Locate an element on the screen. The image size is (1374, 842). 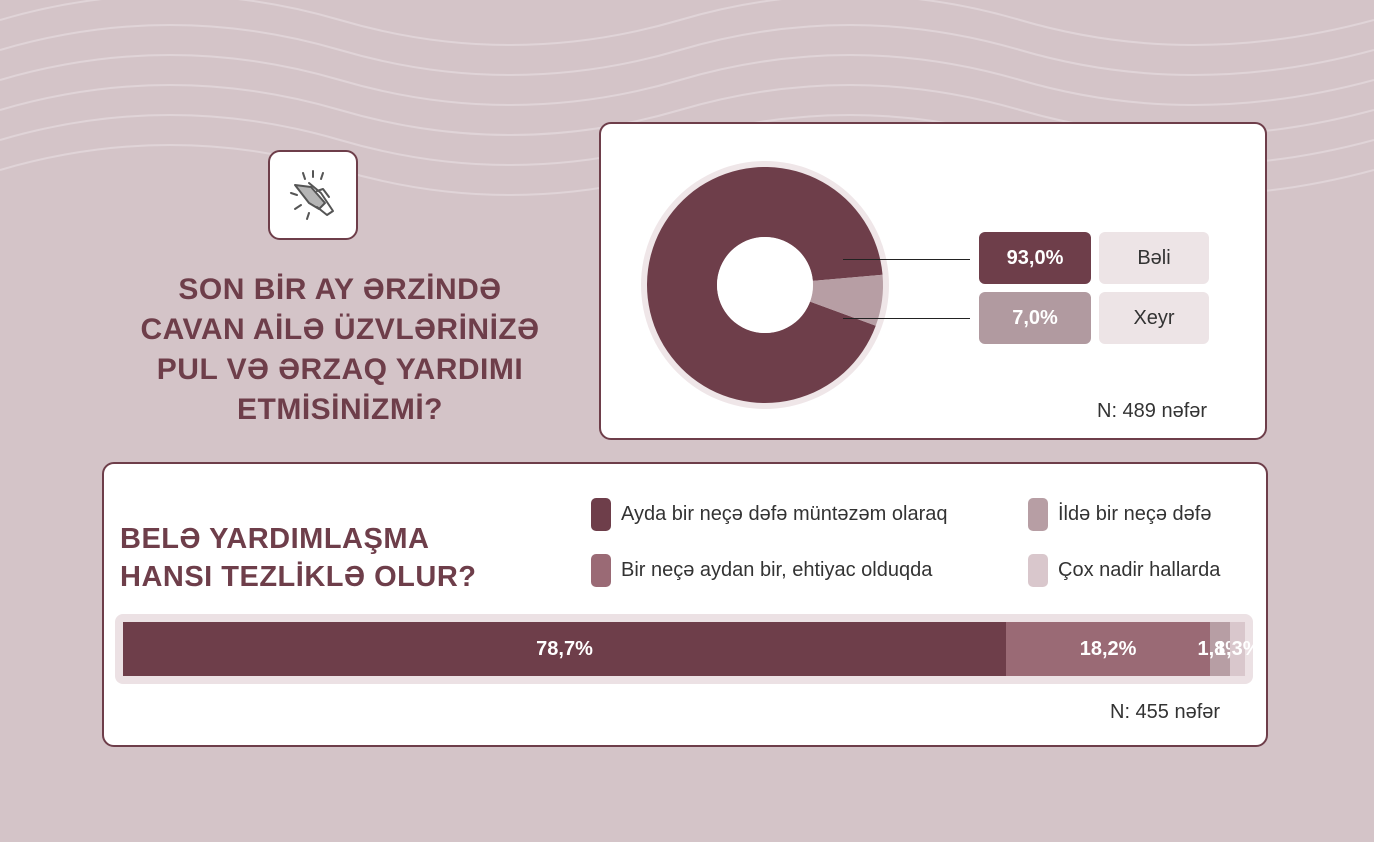
donut-hole is located at coordinates (765, 285).